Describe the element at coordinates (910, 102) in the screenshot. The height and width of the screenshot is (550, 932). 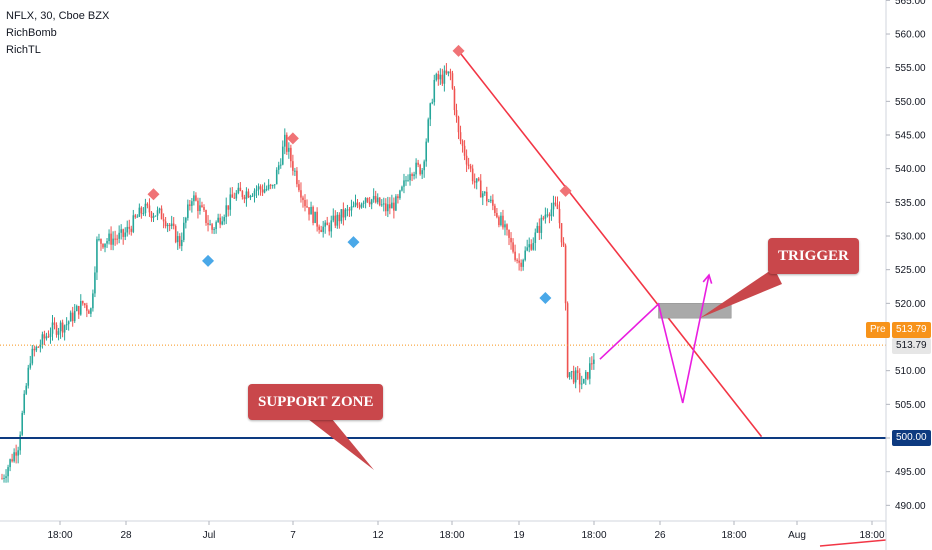
I see `price-tick-label: 550.00` at that location.